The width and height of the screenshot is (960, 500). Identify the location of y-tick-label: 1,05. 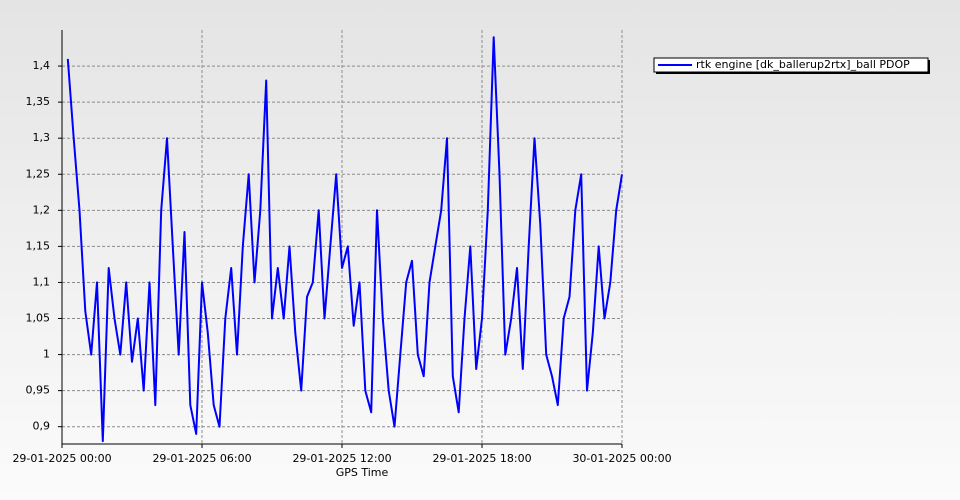
(38, 318).